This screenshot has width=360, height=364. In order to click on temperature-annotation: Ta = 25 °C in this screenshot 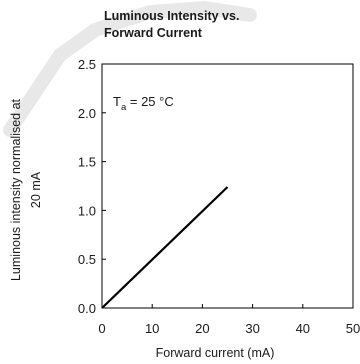, I will do `click(143, 103)`.